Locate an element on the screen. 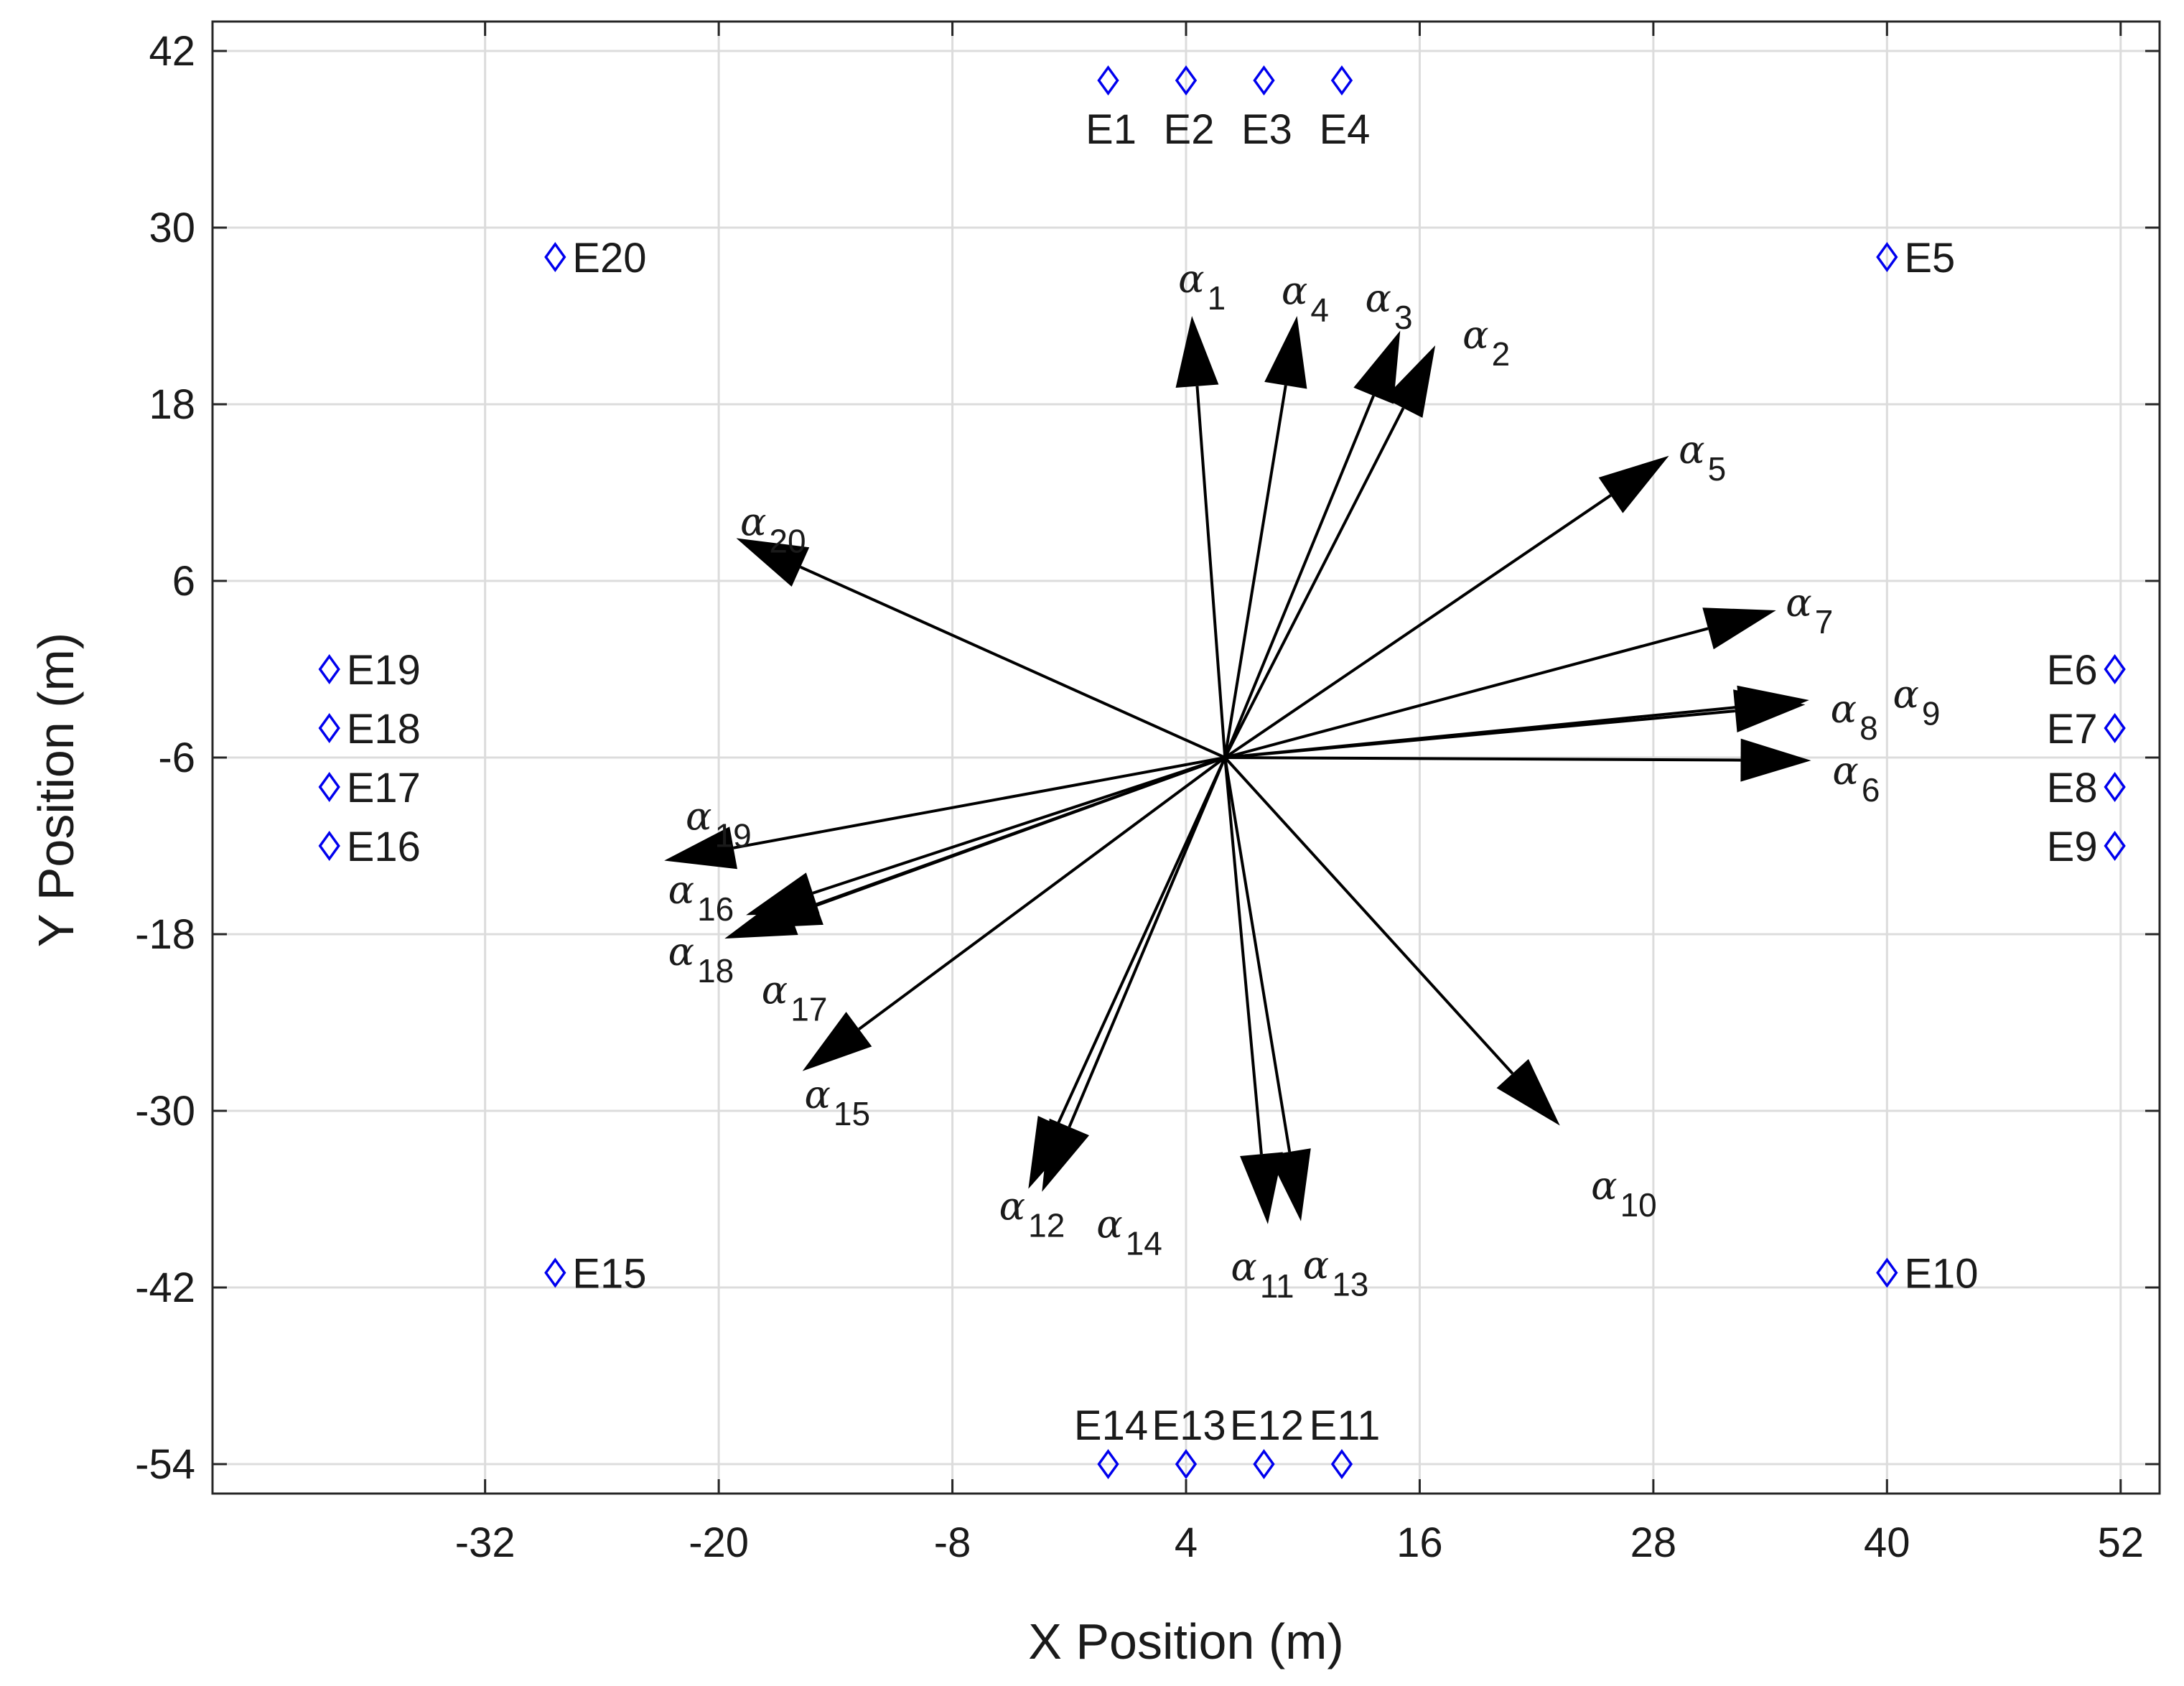  arrow-alpha-3: α3 is located at coordinates (1318, 517).